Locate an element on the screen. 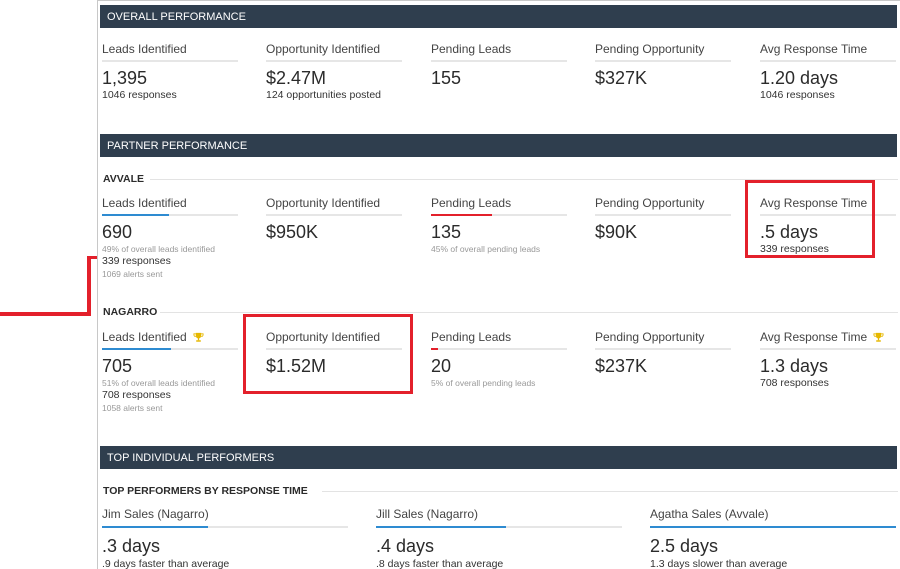  highlight-box-avg-response is located at coordinates (810, 219).